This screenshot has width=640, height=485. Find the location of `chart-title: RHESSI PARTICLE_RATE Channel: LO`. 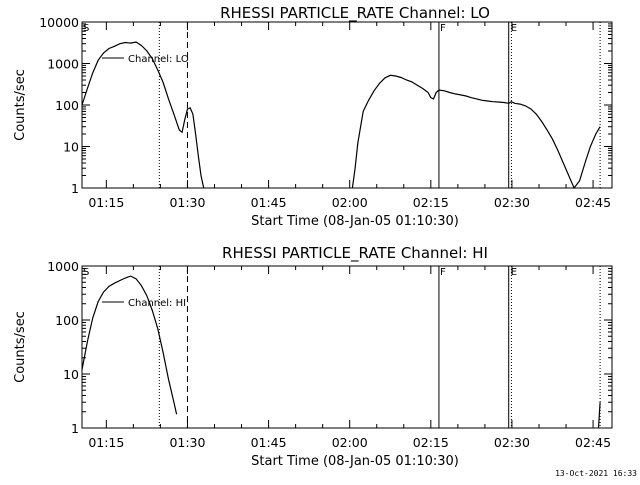

chart-title: RHESSI PARTICLE_RATE Channel: LO is located at coordinates (355, 13).